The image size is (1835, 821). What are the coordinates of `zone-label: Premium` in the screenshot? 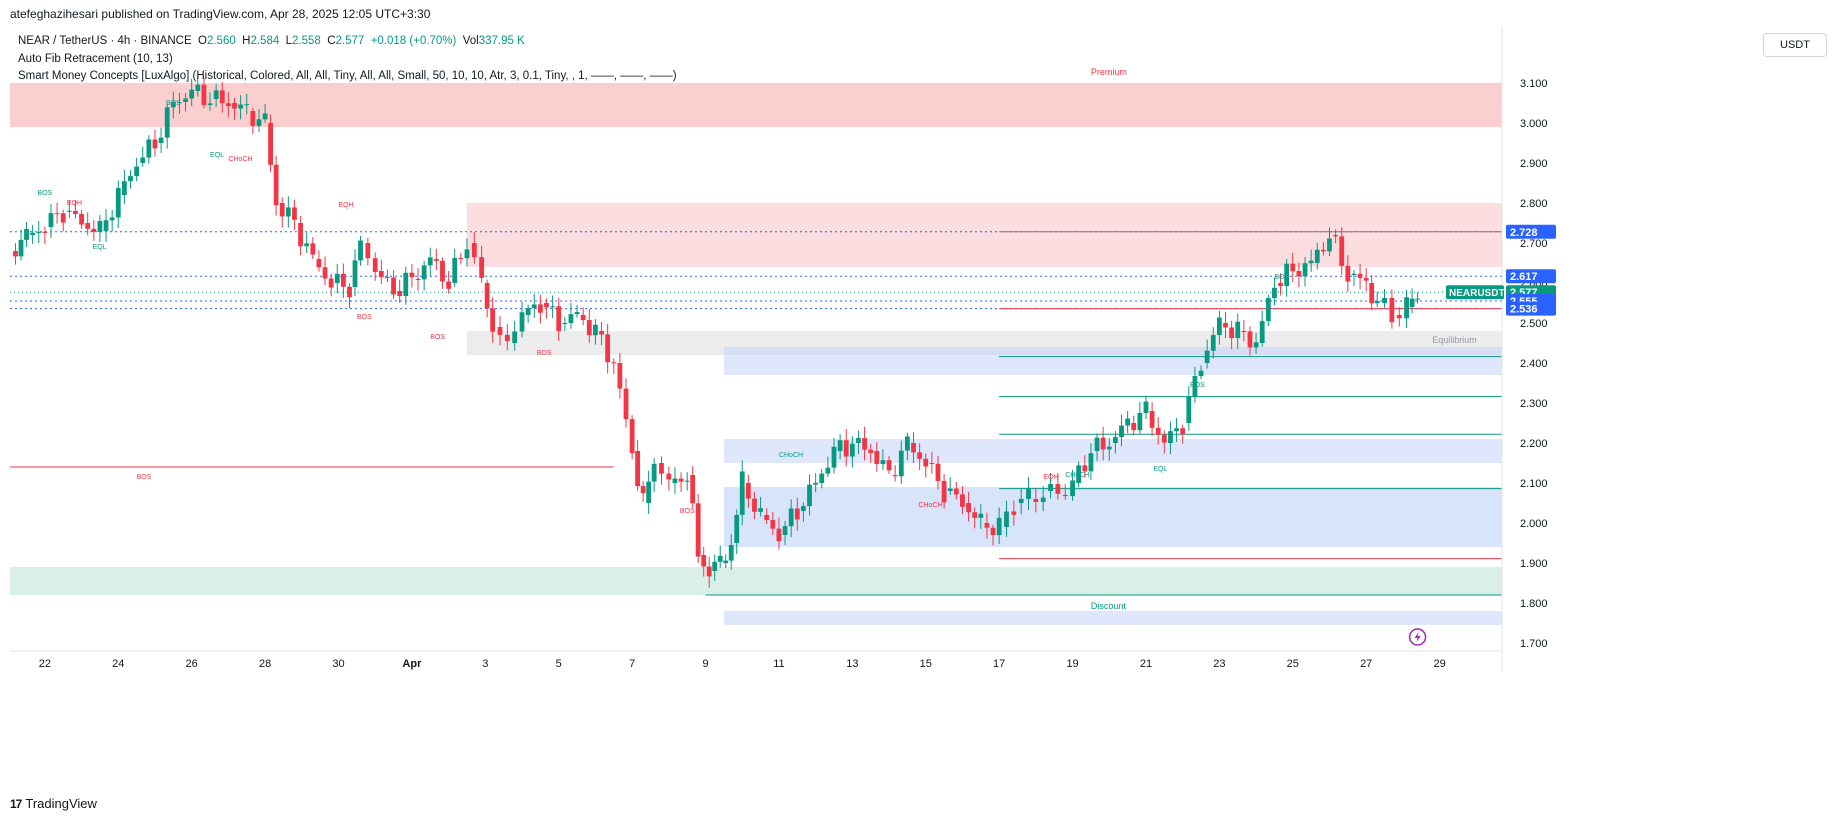 It's located at (1109, 72).